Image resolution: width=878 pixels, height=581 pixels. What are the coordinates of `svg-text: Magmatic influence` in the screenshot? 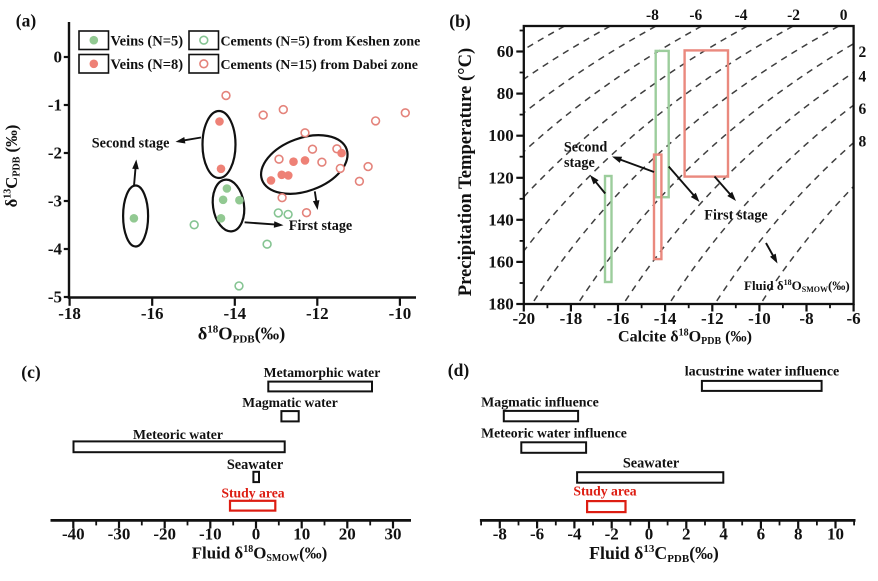 It's located at (540, 403).